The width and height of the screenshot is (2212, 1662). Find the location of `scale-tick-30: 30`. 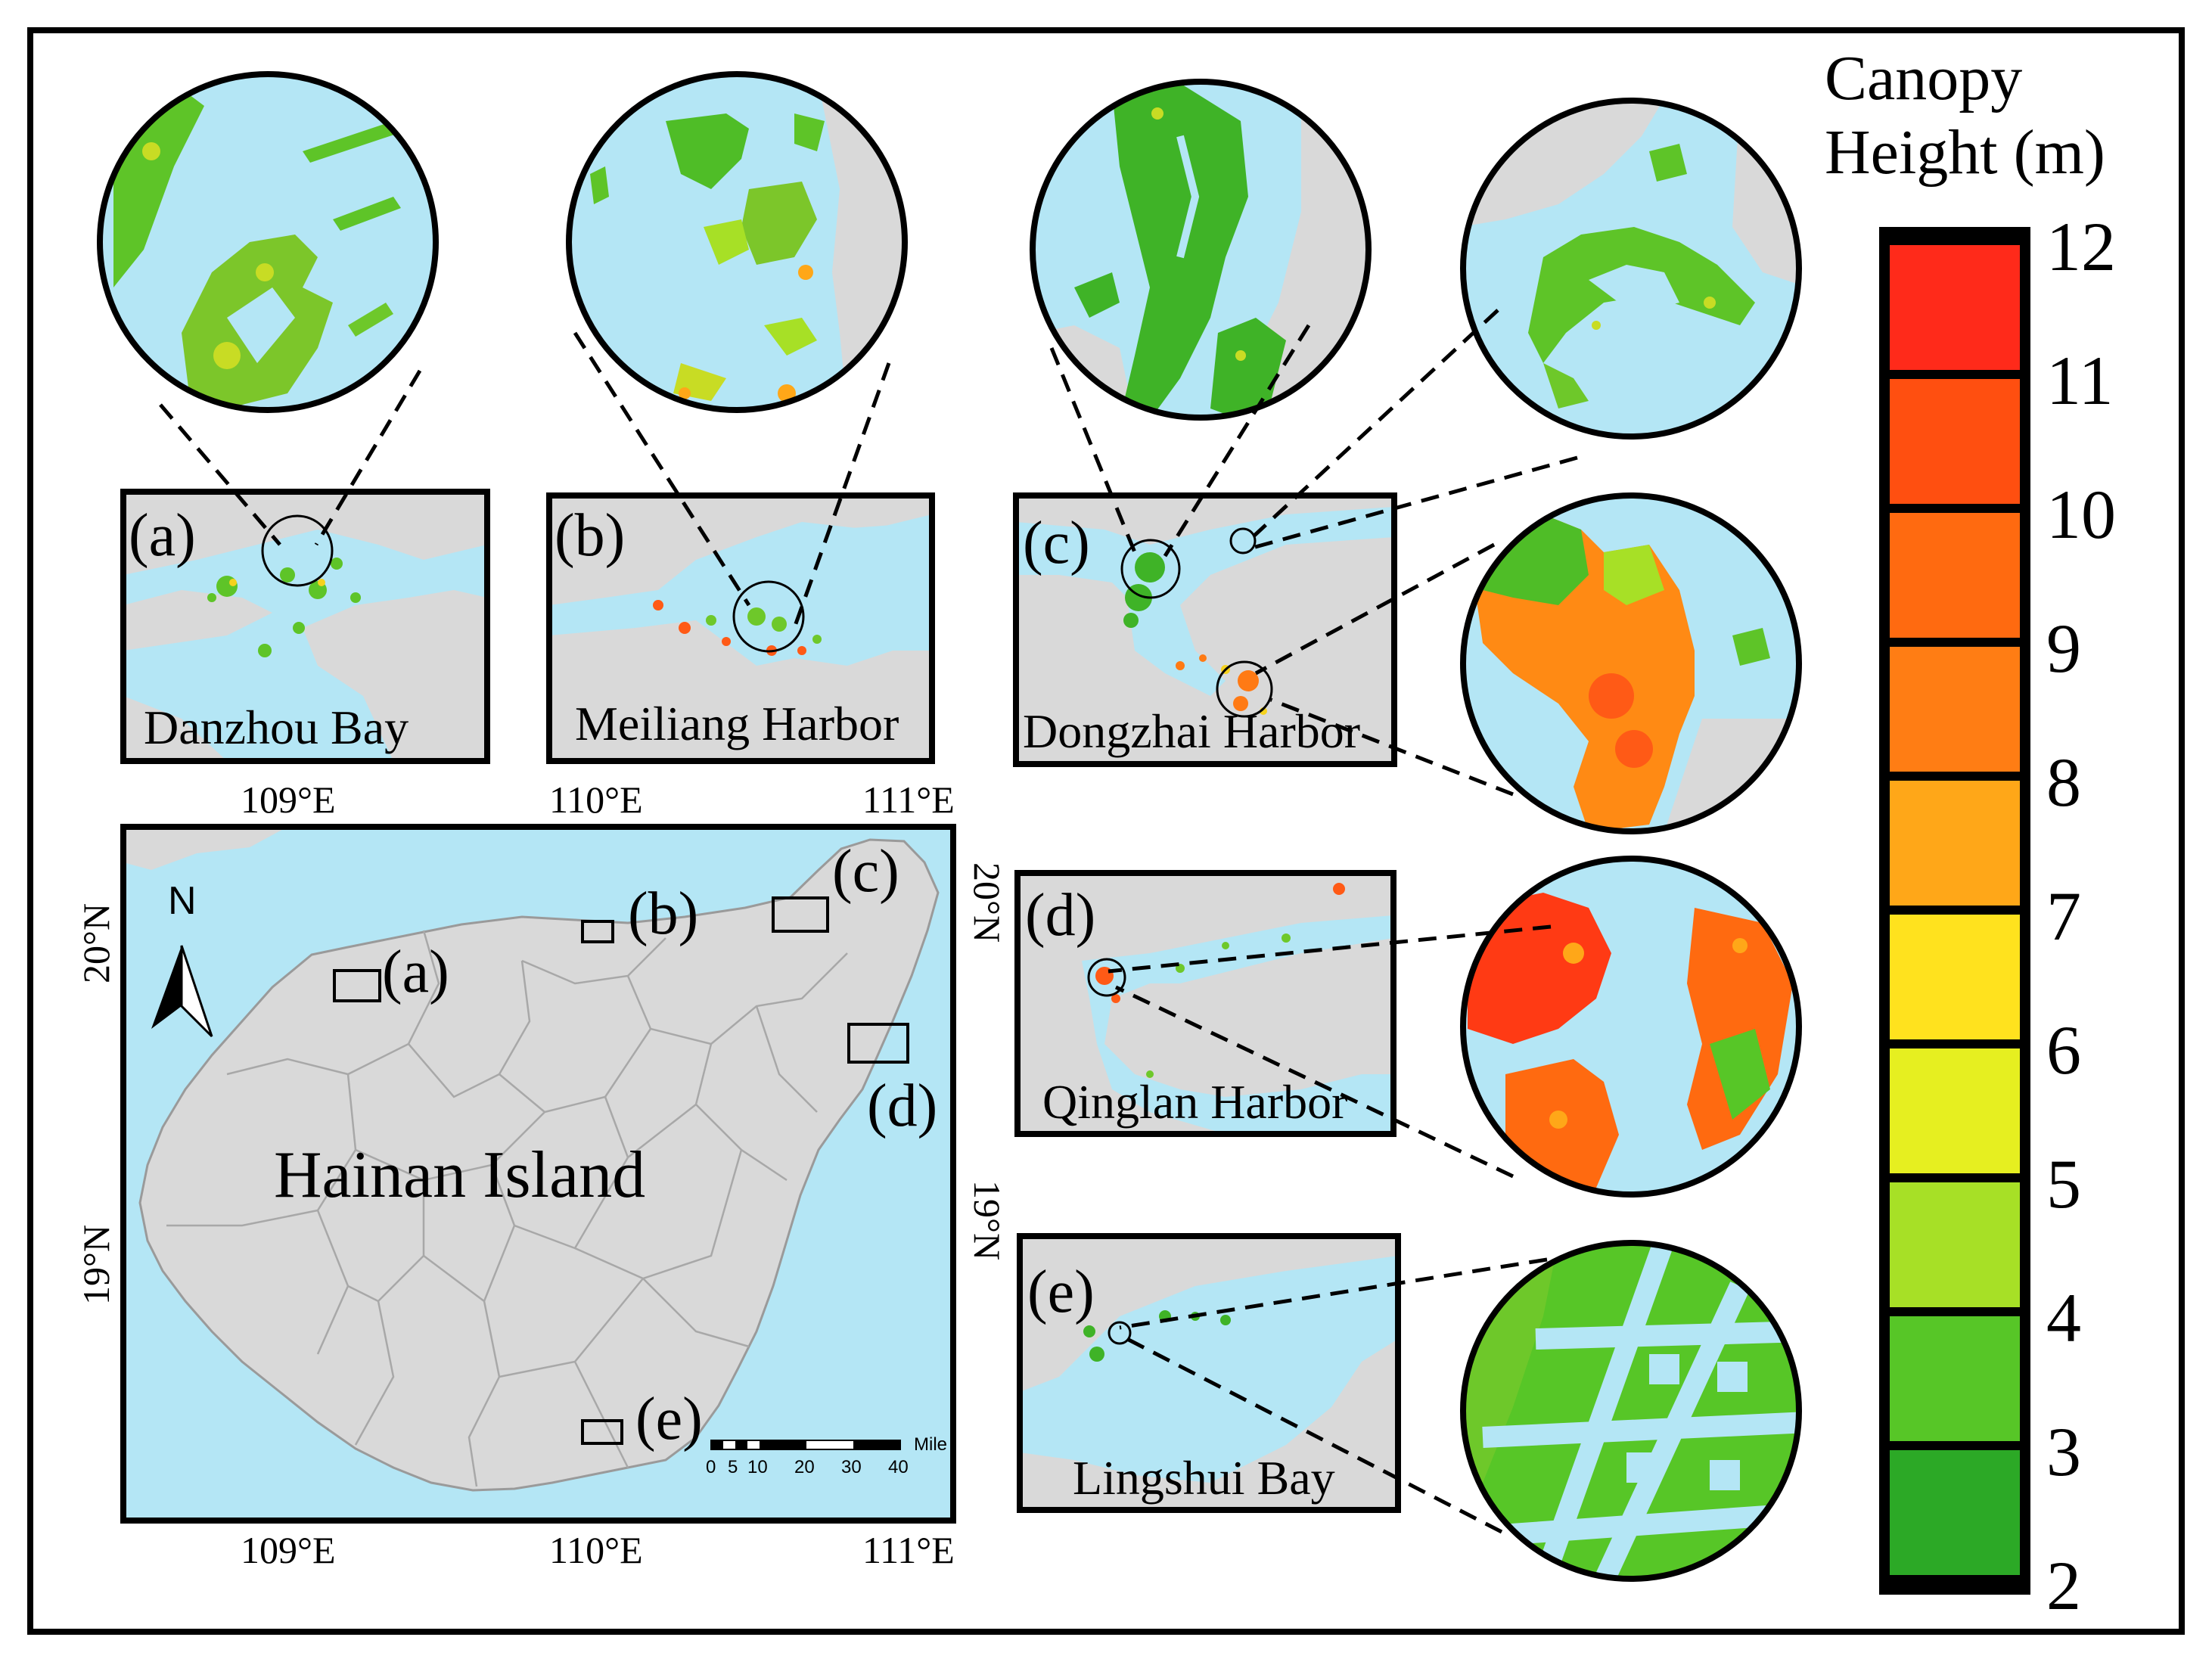

scale-tick-30: 30 is located at coordinates (852, 1467).